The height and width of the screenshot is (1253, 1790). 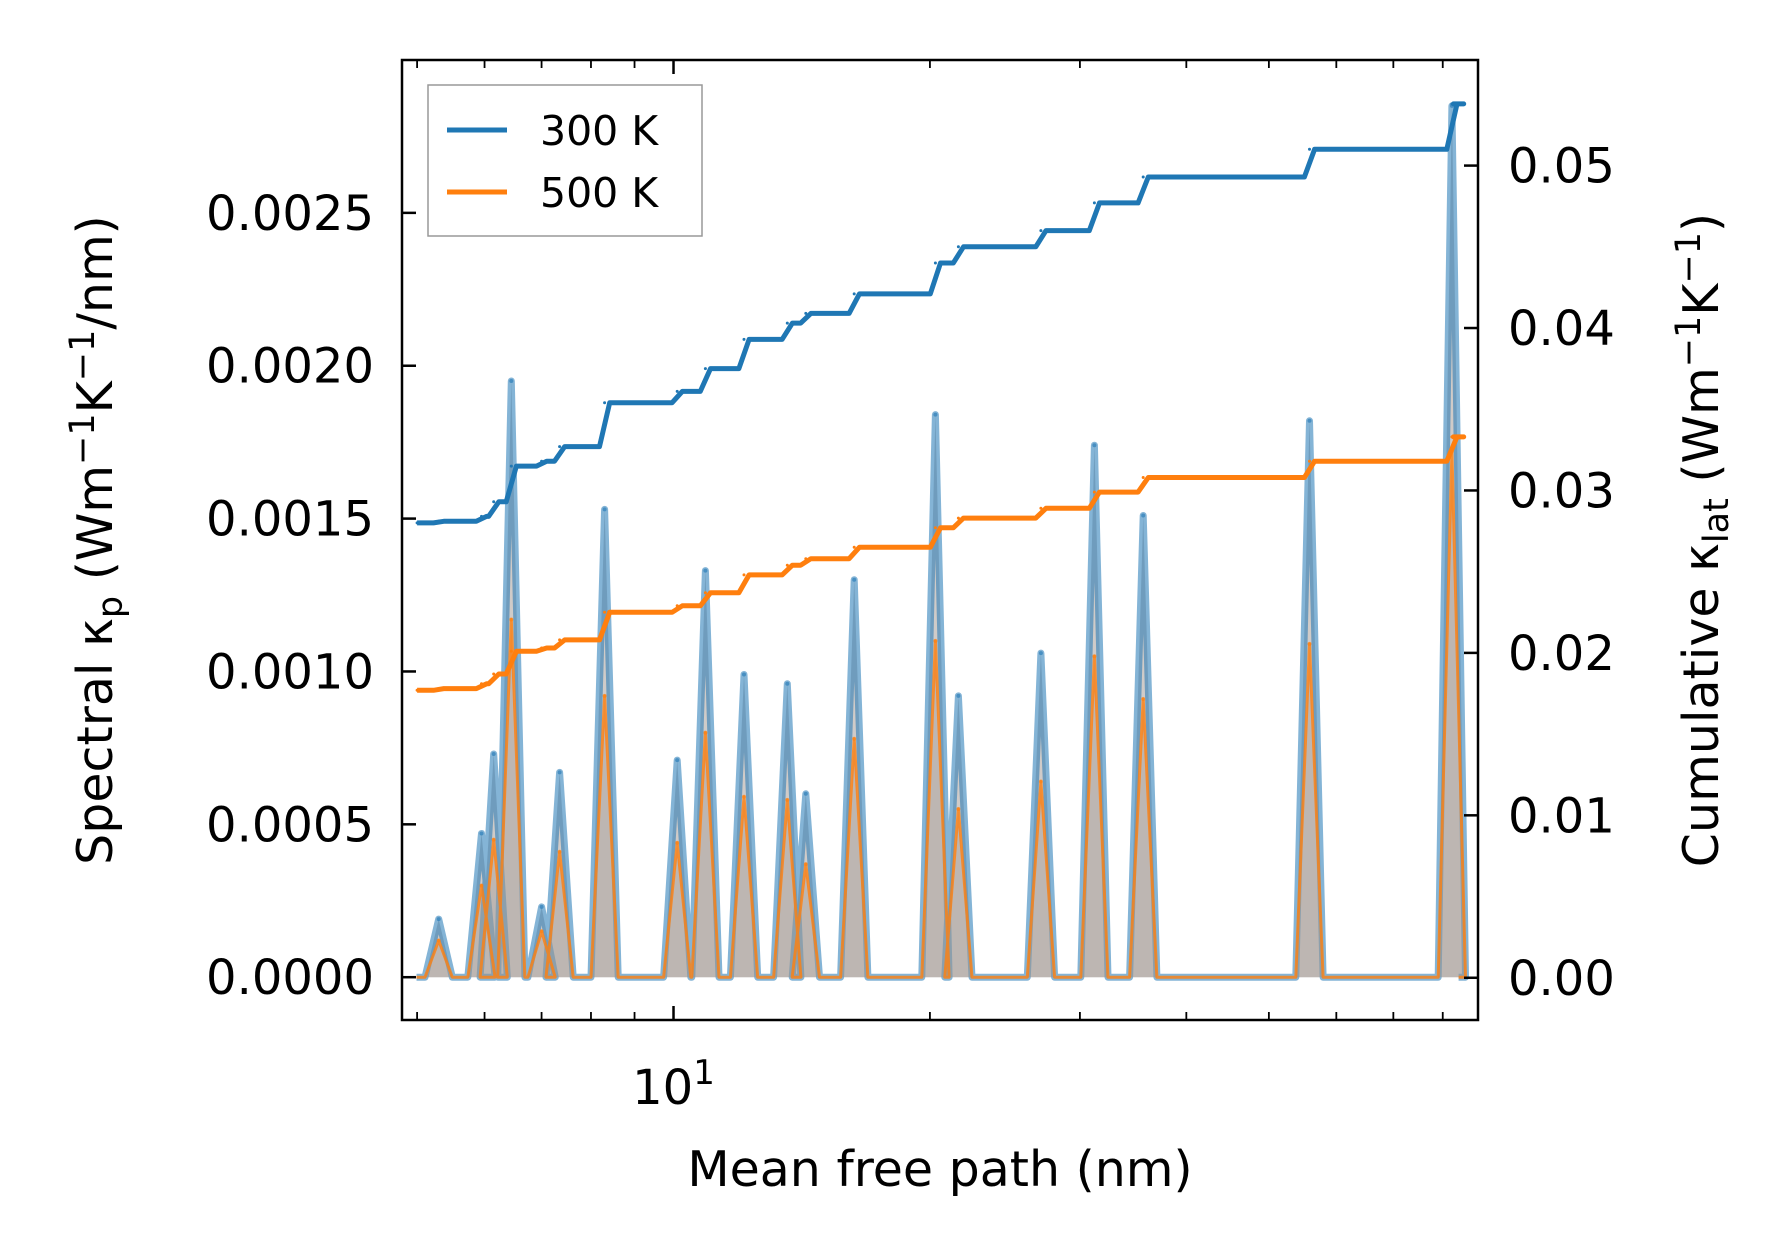 I want to click on left-y-tick-label-1: 0.0005, so click(x=290, y=825).